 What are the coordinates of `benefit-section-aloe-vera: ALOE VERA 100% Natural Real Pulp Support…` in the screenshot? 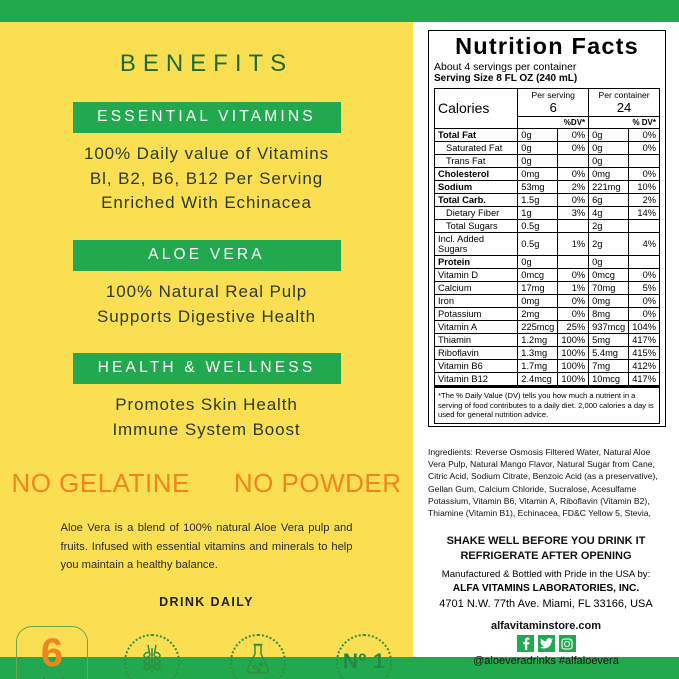 It's located at (206, 284).